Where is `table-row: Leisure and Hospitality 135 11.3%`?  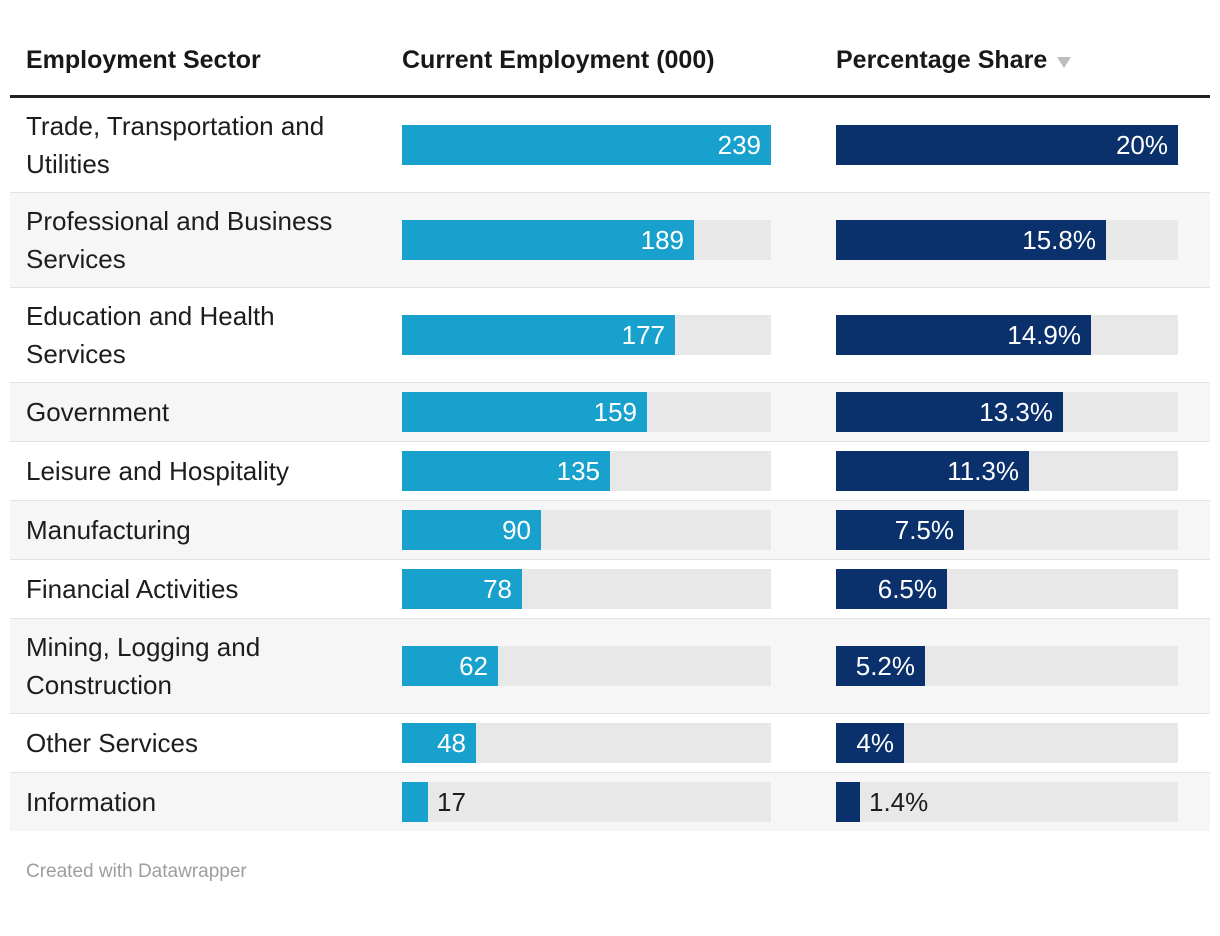 table-row: Leisure and Hospitality 135 11.3% is located at coordinates (610, 470).